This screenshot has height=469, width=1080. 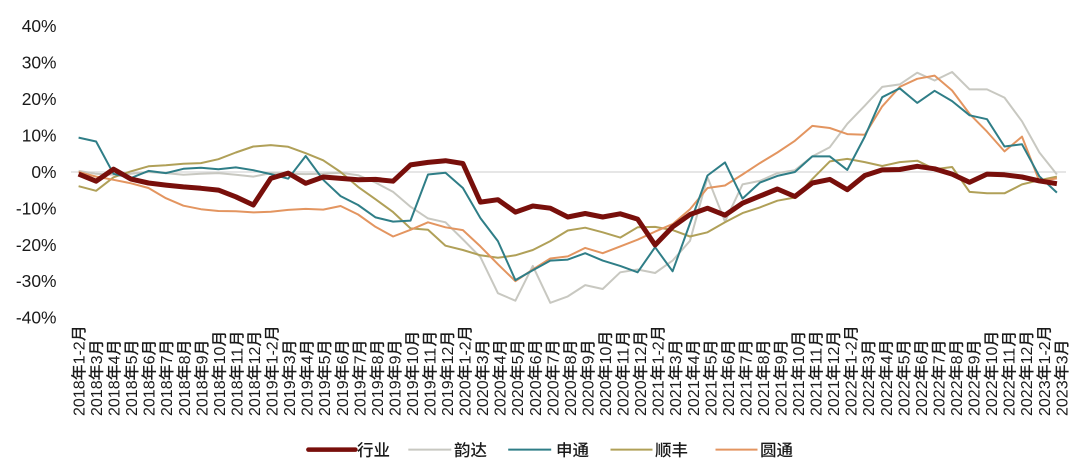 I want to click on svg-text: 20%, so click(x=39, y=99).